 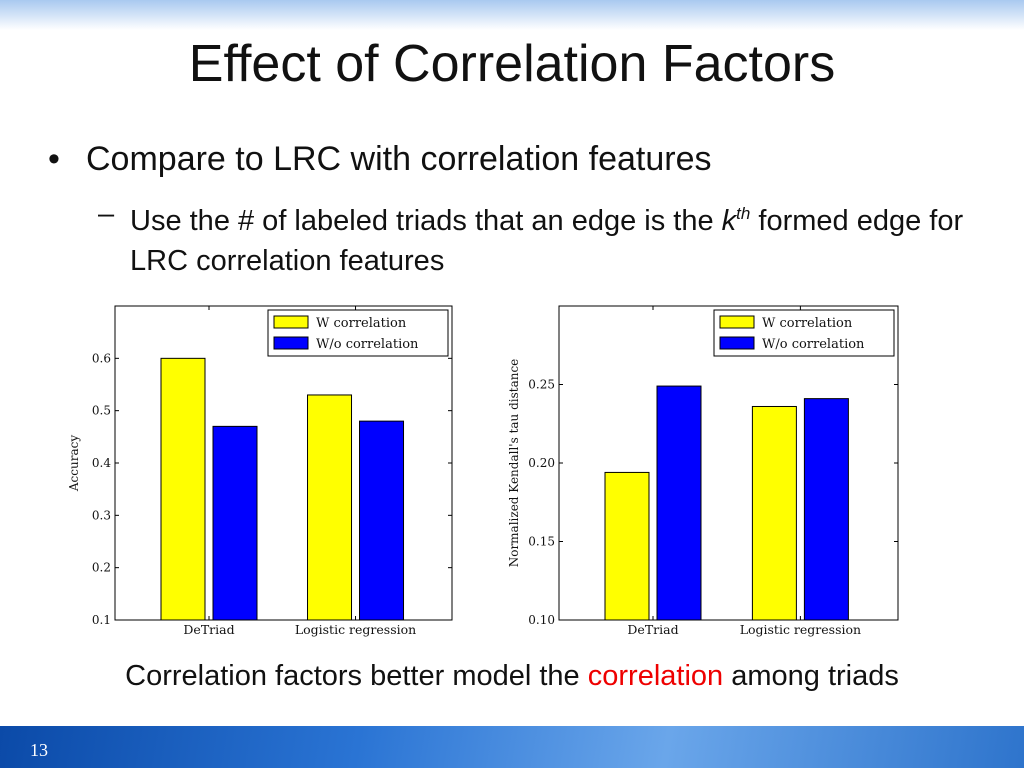 I want to click on conclusion-highlight: correlation, so click(x=655, y=676).